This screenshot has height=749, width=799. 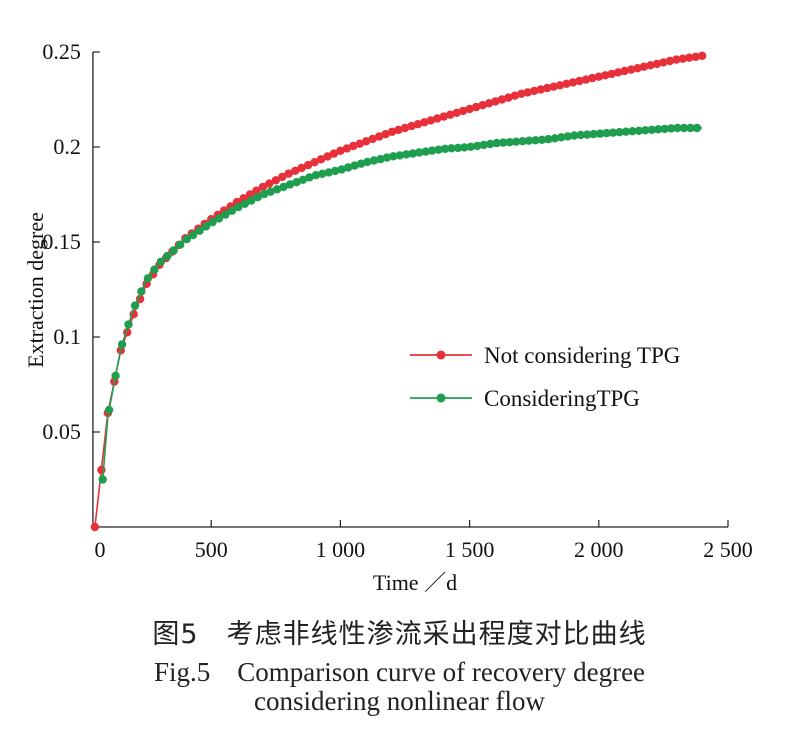 What do you see at coordinates (470, 549) in the screenshot?
I see `x-tick-label: 1 500` at bounding box center [470, 549].